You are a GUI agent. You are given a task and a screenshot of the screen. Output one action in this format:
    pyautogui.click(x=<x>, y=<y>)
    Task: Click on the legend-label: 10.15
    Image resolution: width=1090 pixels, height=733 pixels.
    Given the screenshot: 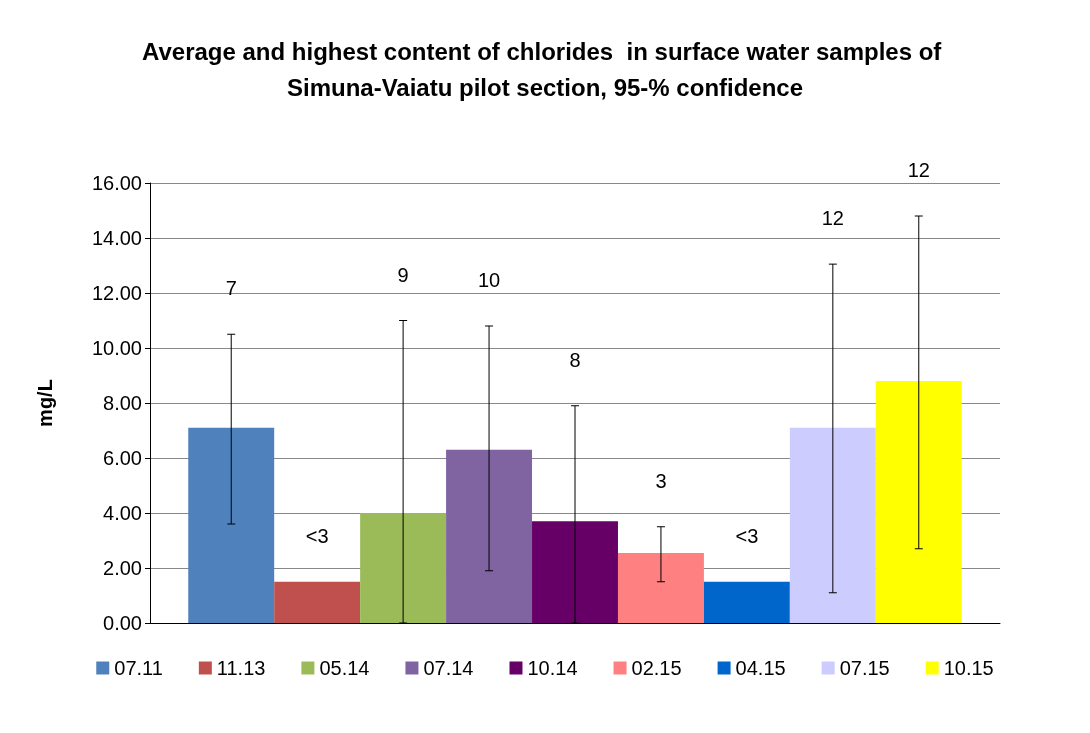 What is the action you would take?
    pyautogui.click(x=968, y=668)
    